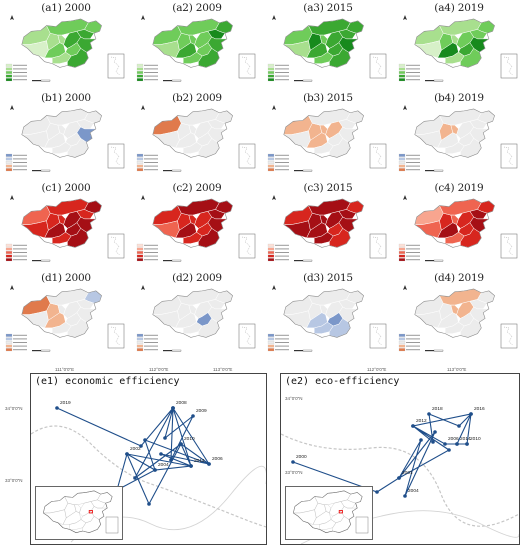  What do you see at coordinates (301, 457) in the screenshot?
I see `year-label: 2000` at bounding box center [301, 457].